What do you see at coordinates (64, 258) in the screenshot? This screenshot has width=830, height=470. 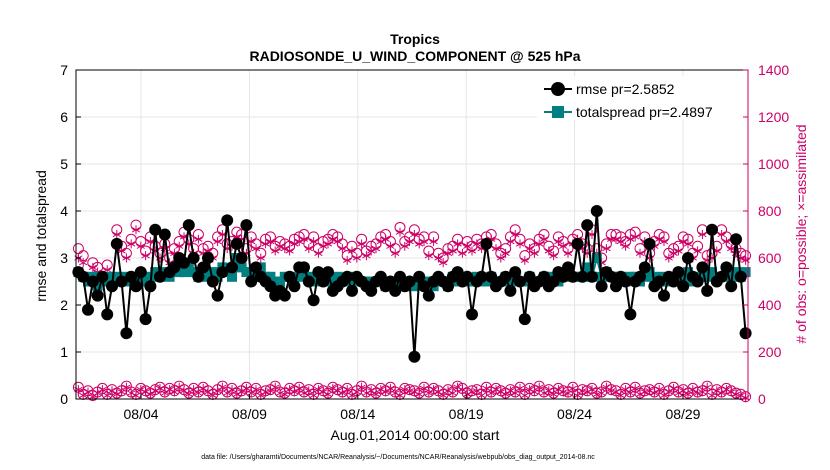 I see `left-tick-label: 3` at bounding box center [64, 258].